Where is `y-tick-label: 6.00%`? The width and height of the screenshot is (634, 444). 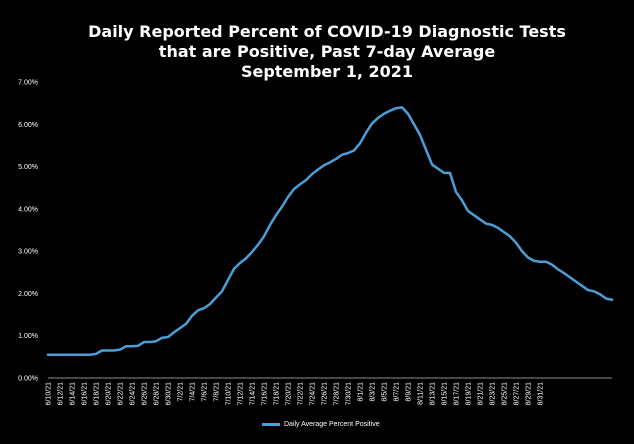 y-tick-label: 6.00% is located at coordinates (28, 125).